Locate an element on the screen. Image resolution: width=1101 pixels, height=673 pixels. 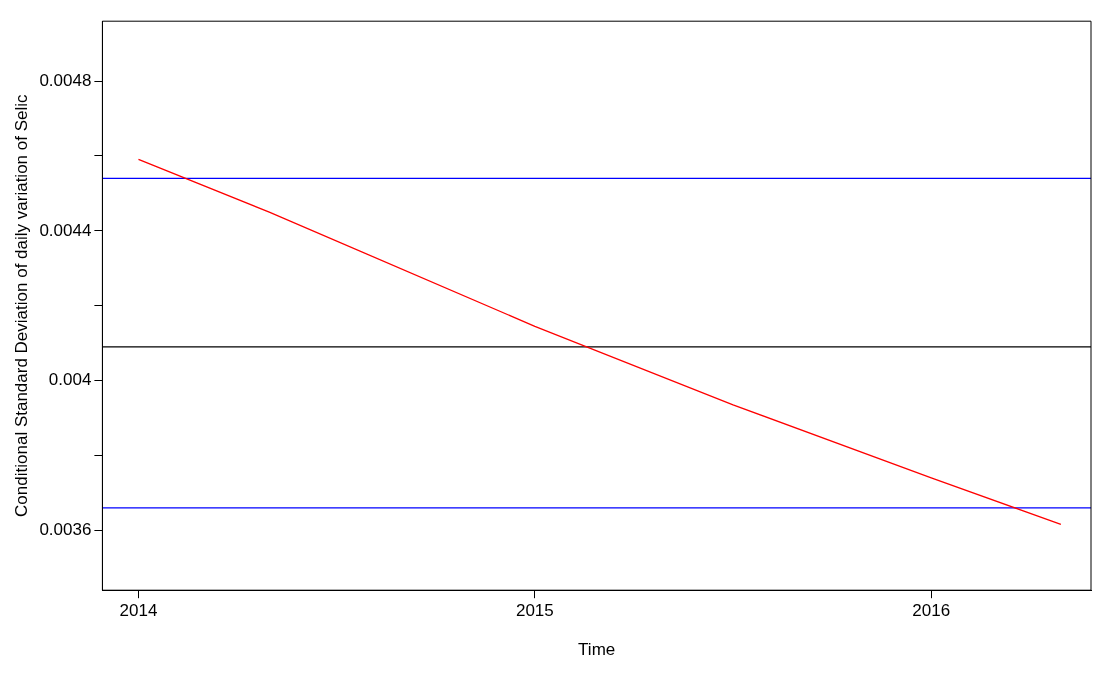
x-tick-label: 2014 is located at coordinates (138, 611).